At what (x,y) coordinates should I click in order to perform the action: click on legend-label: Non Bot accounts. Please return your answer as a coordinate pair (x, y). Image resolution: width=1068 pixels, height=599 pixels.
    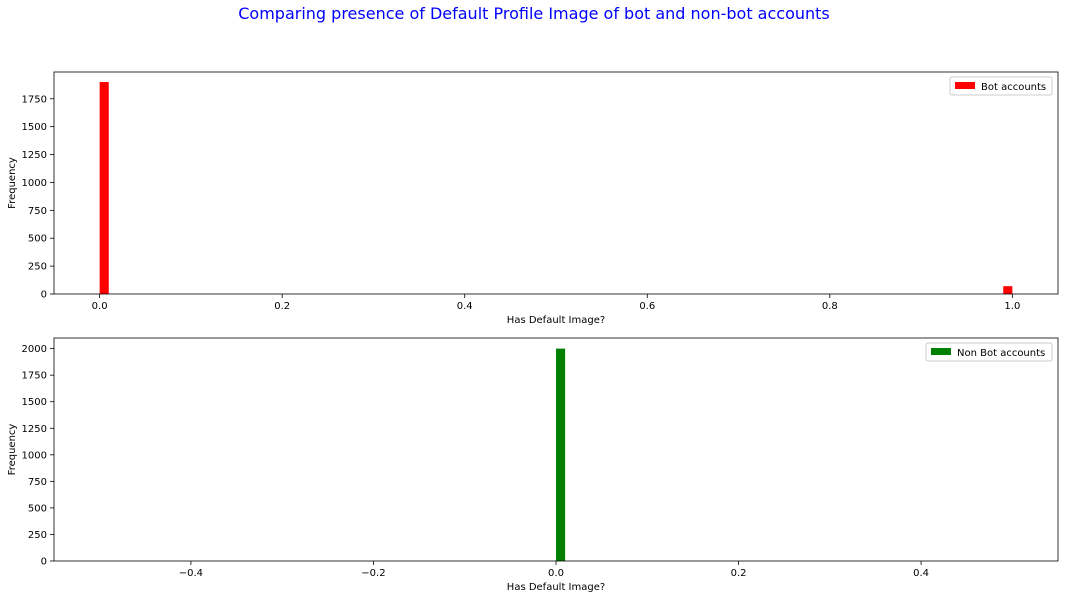
    Looking at the image, I should click on (1001, 353).